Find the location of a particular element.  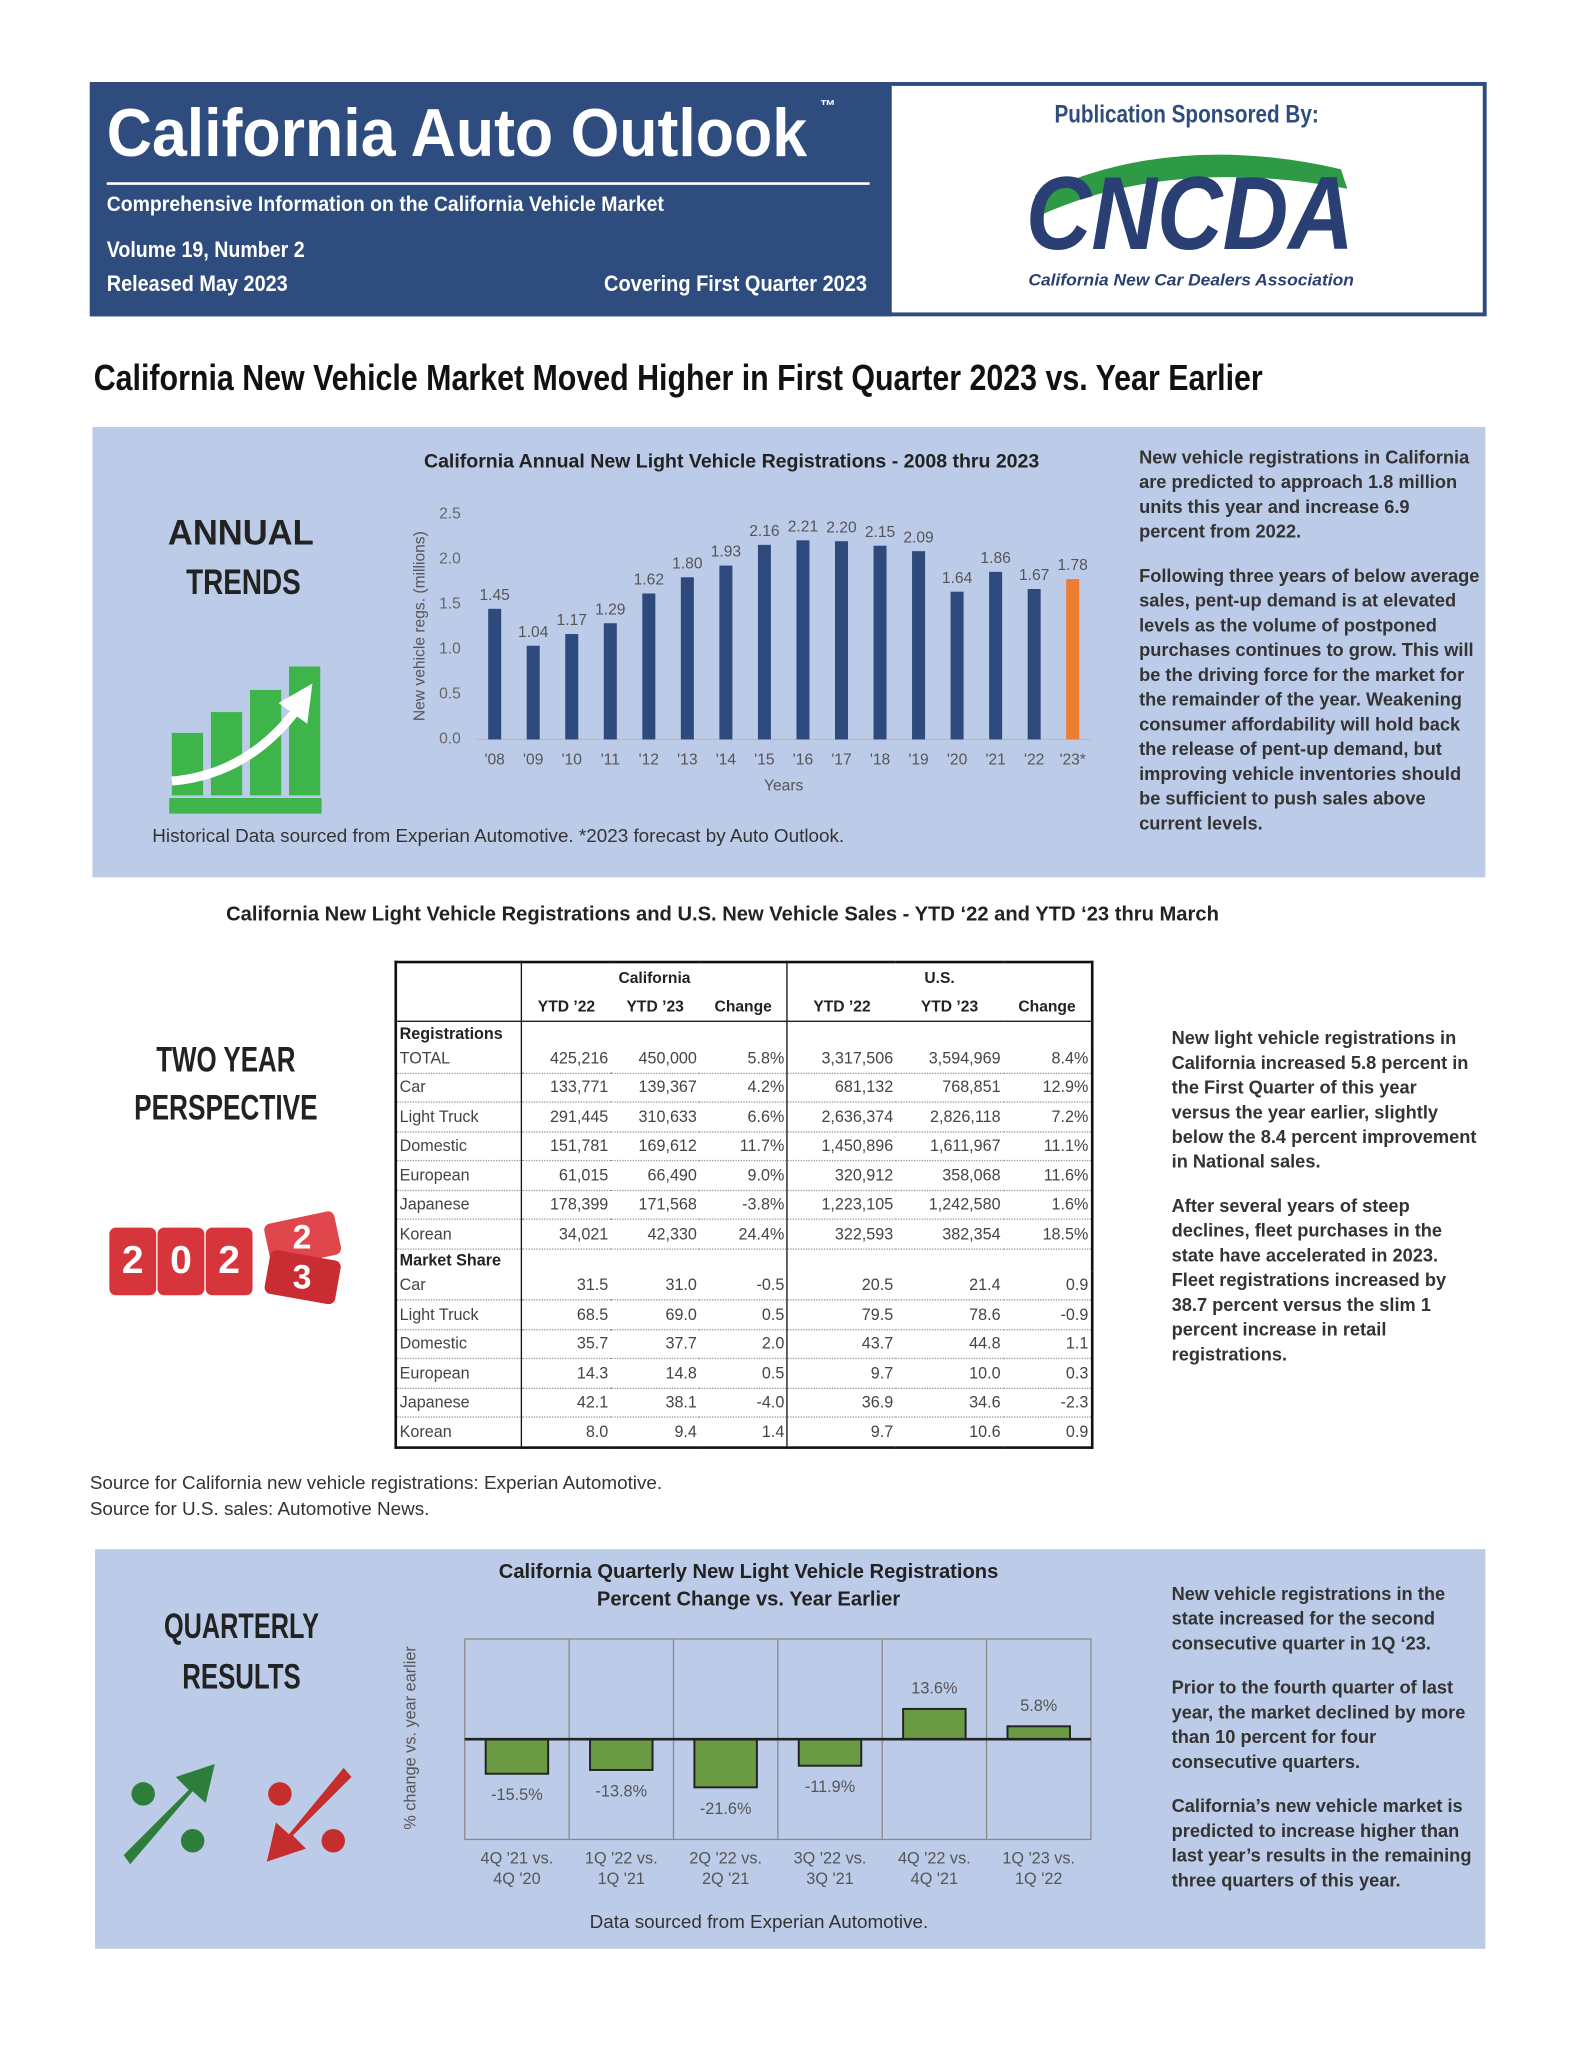

x-tick-label: 4Q '21 is located at coordinates (934, 1879).